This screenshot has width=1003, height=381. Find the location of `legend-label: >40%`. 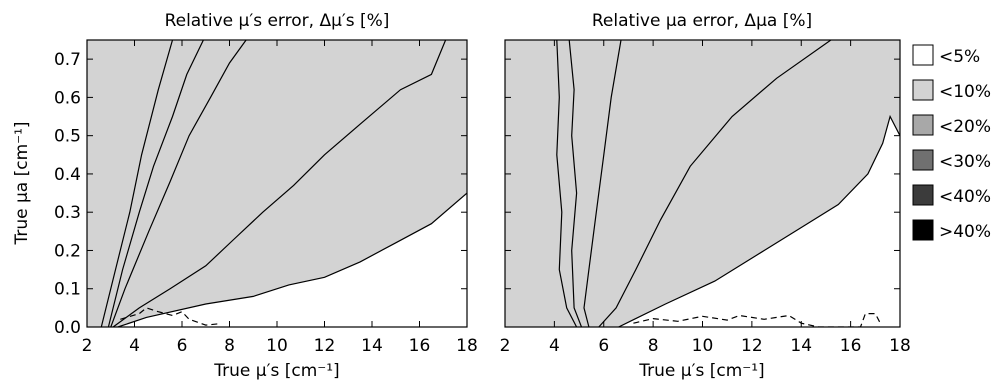

legend-label: >40% is located at coordinates (965, 232).